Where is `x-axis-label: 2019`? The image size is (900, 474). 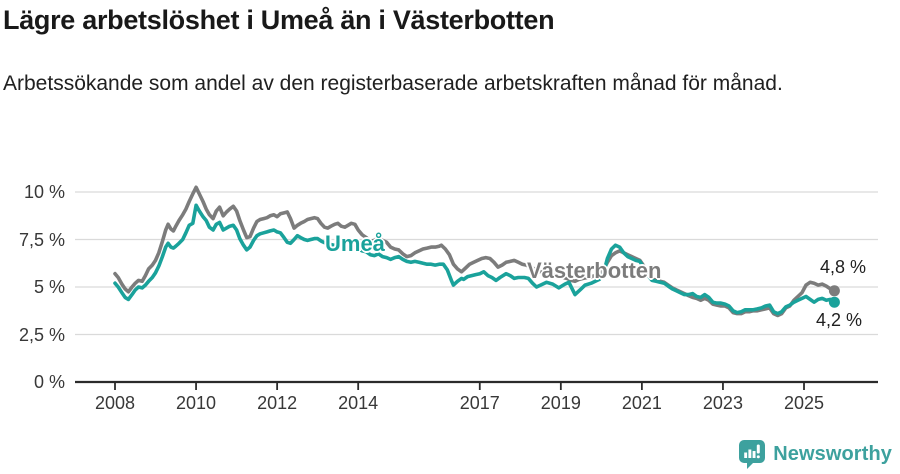
x-axis-label: 2019 is located at coordinates (560, 403).